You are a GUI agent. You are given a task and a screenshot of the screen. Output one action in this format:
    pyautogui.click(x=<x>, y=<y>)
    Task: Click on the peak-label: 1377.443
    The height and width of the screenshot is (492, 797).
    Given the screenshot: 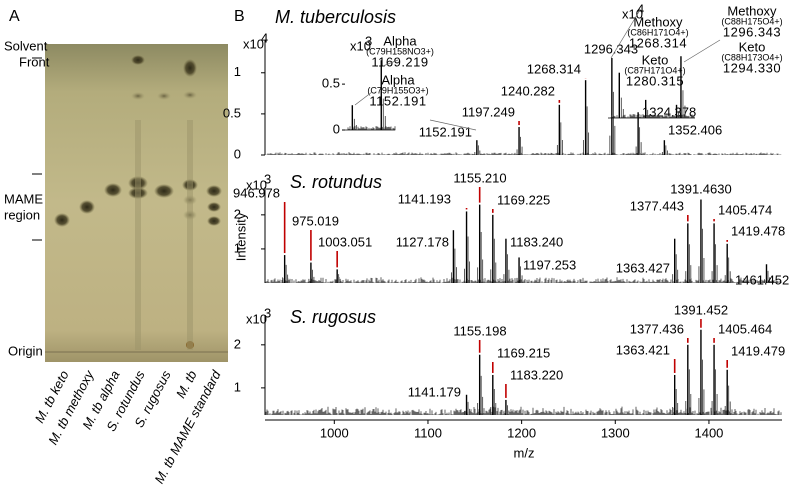 What is the action you would take?
    pyautogui.click(x=657, y=205)
    